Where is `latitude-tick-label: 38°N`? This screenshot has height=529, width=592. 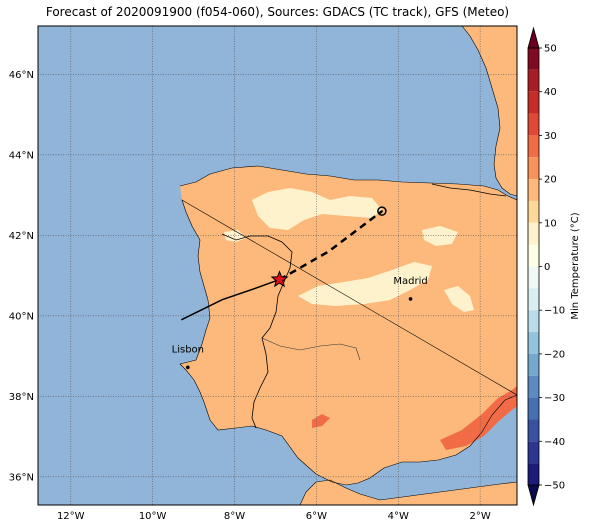 latitude-tick-label: 38°N is located at coordinates (21, 397).